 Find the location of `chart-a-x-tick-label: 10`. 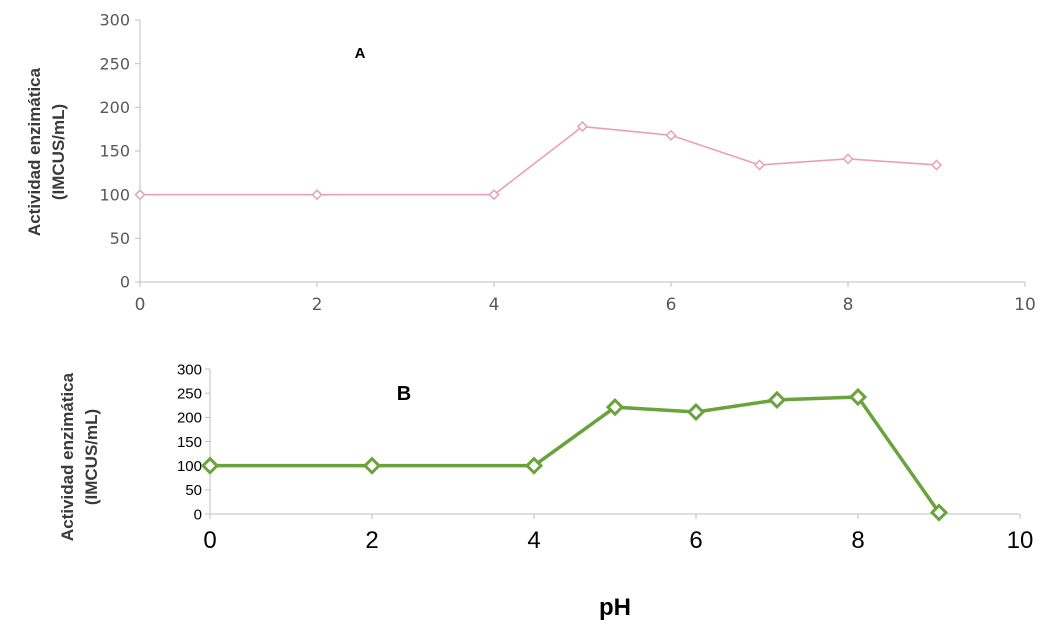

chart-a-x-tick-label: 10 is located at coordinates (1025, 305).